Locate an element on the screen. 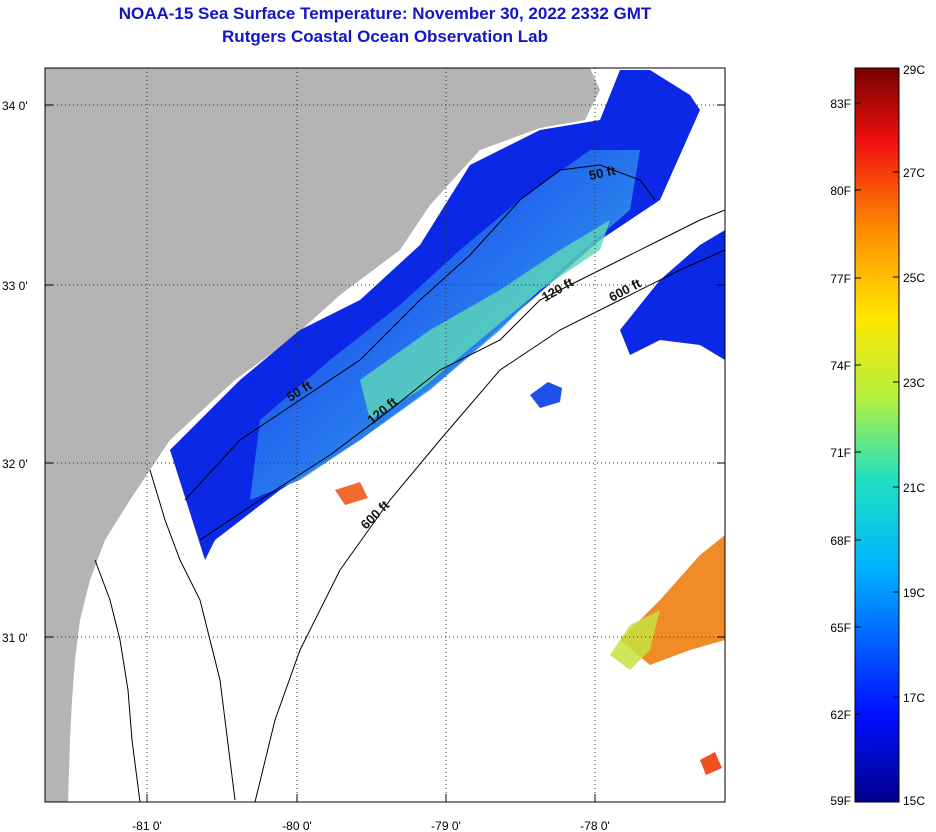  colorbar-f-label: 74F is located at coordinates (840, 366).